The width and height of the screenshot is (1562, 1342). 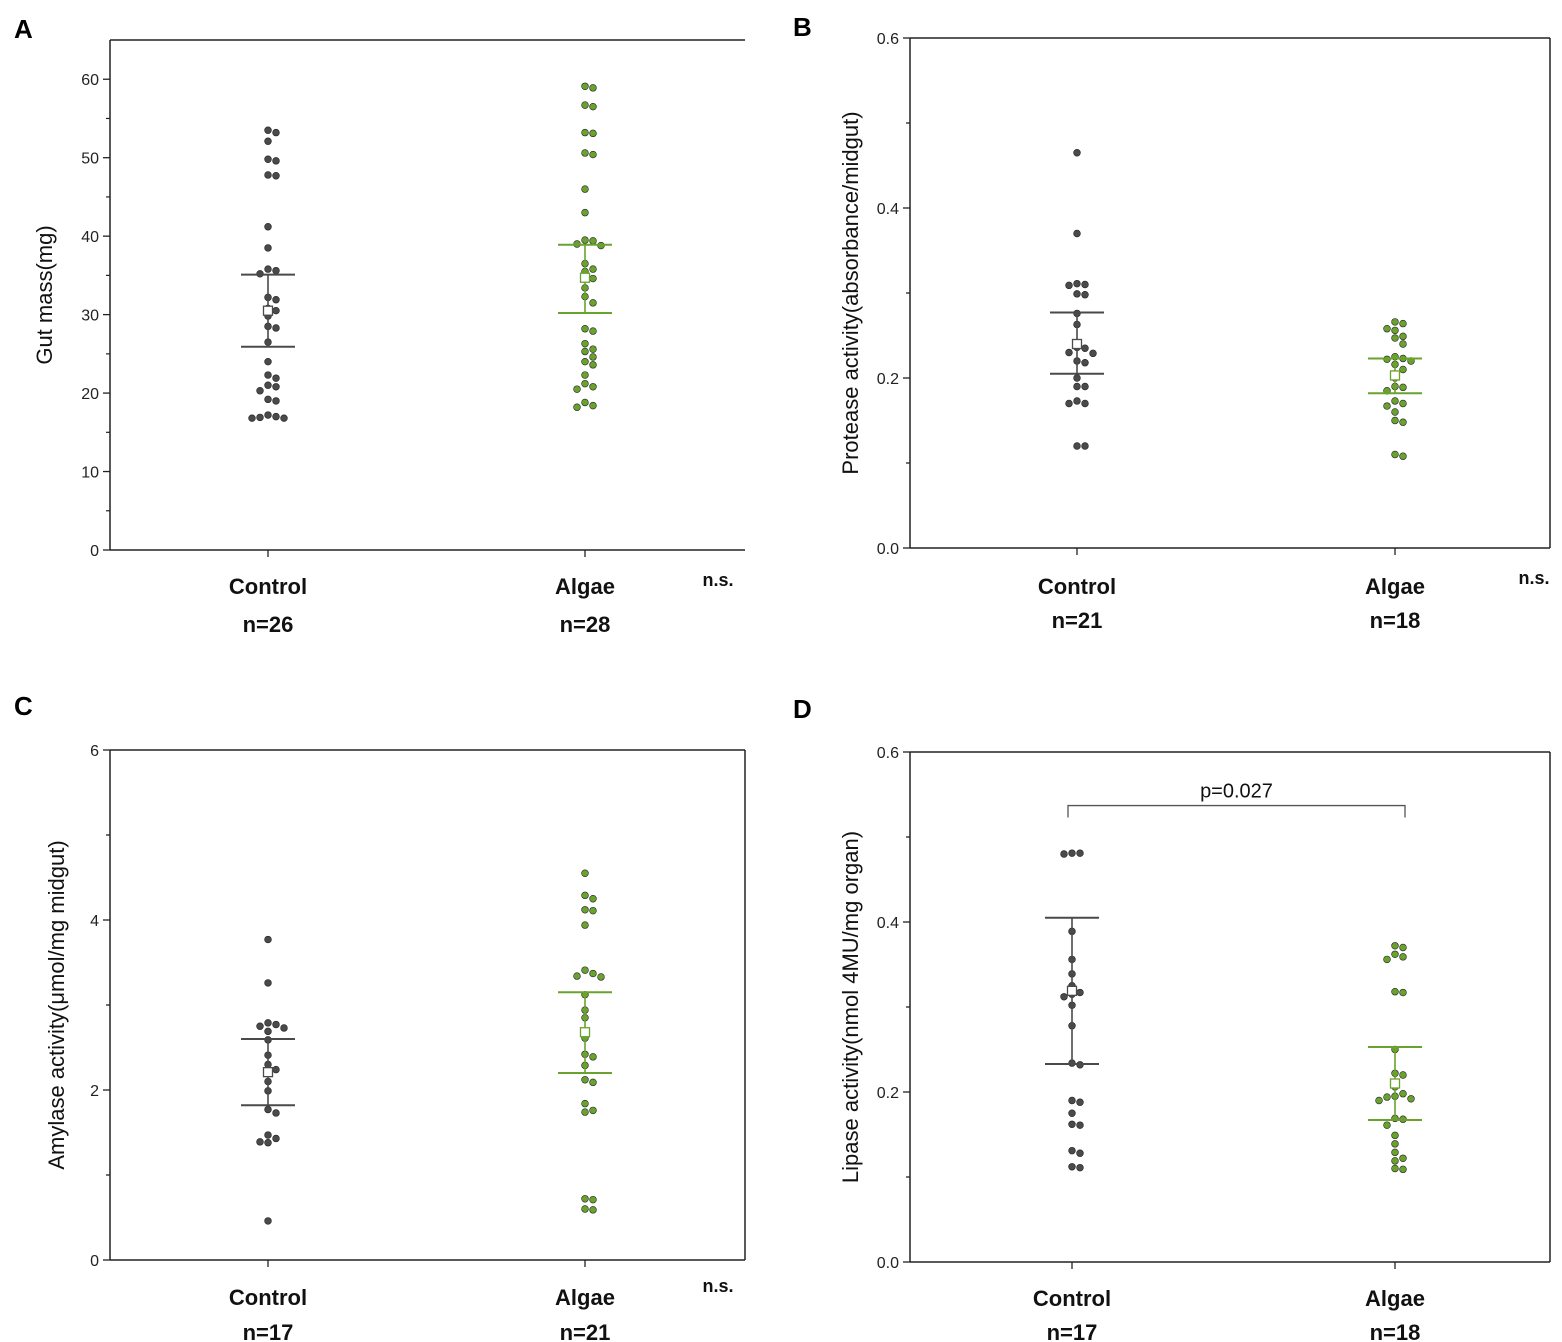 What do you see at coordinates (1236, 792) in the screenshot?
I see `p-value-label: p=0.027` at bounding box center [1236, 792].